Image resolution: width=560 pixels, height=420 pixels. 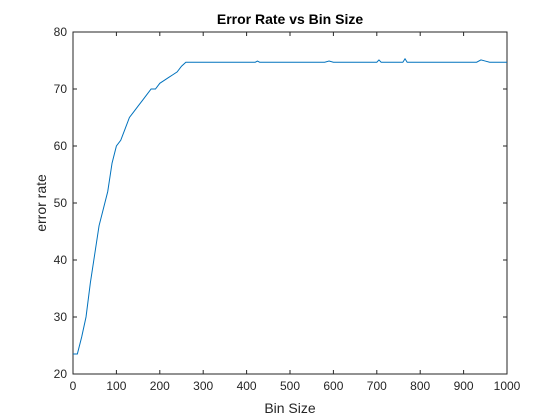 What do you see at coordinates (333, 386) in the screenshot?
I see `x-tick-label: 600` at bounding box center [333, 386].